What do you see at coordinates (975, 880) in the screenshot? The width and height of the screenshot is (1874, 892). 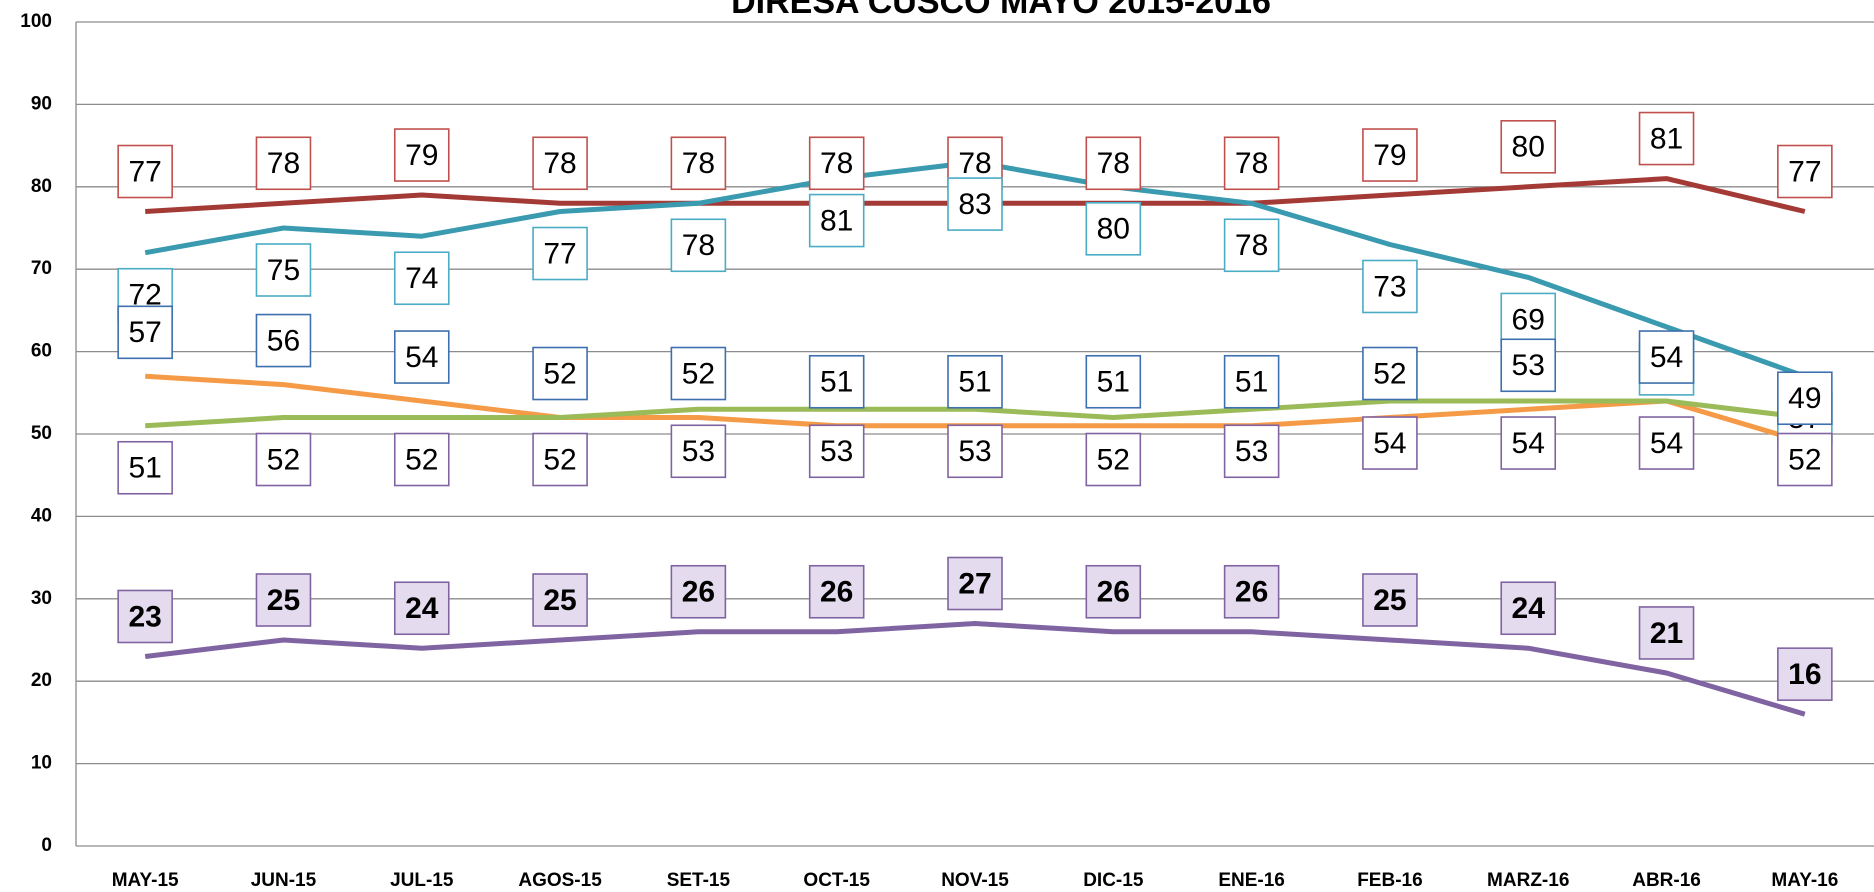 I see `x-tick-label: NOV-15` at bounding box center [975, 880].